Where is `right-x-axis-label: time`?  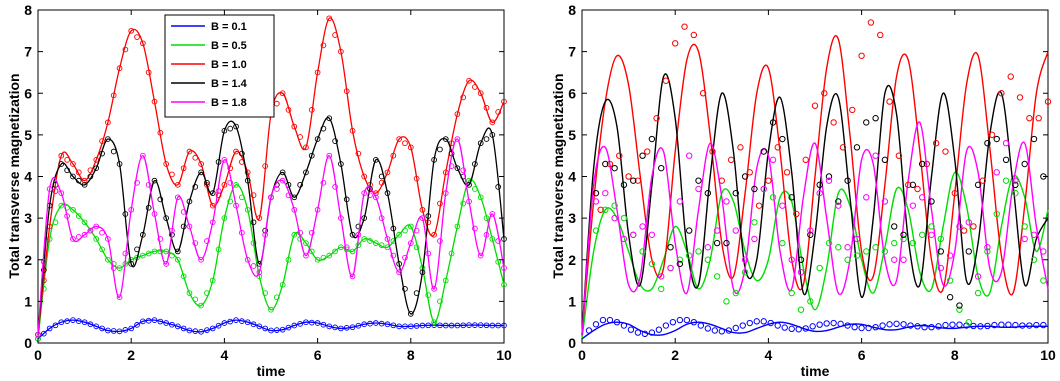 right-x-axis-label: time is located at coordinates (815, 371).